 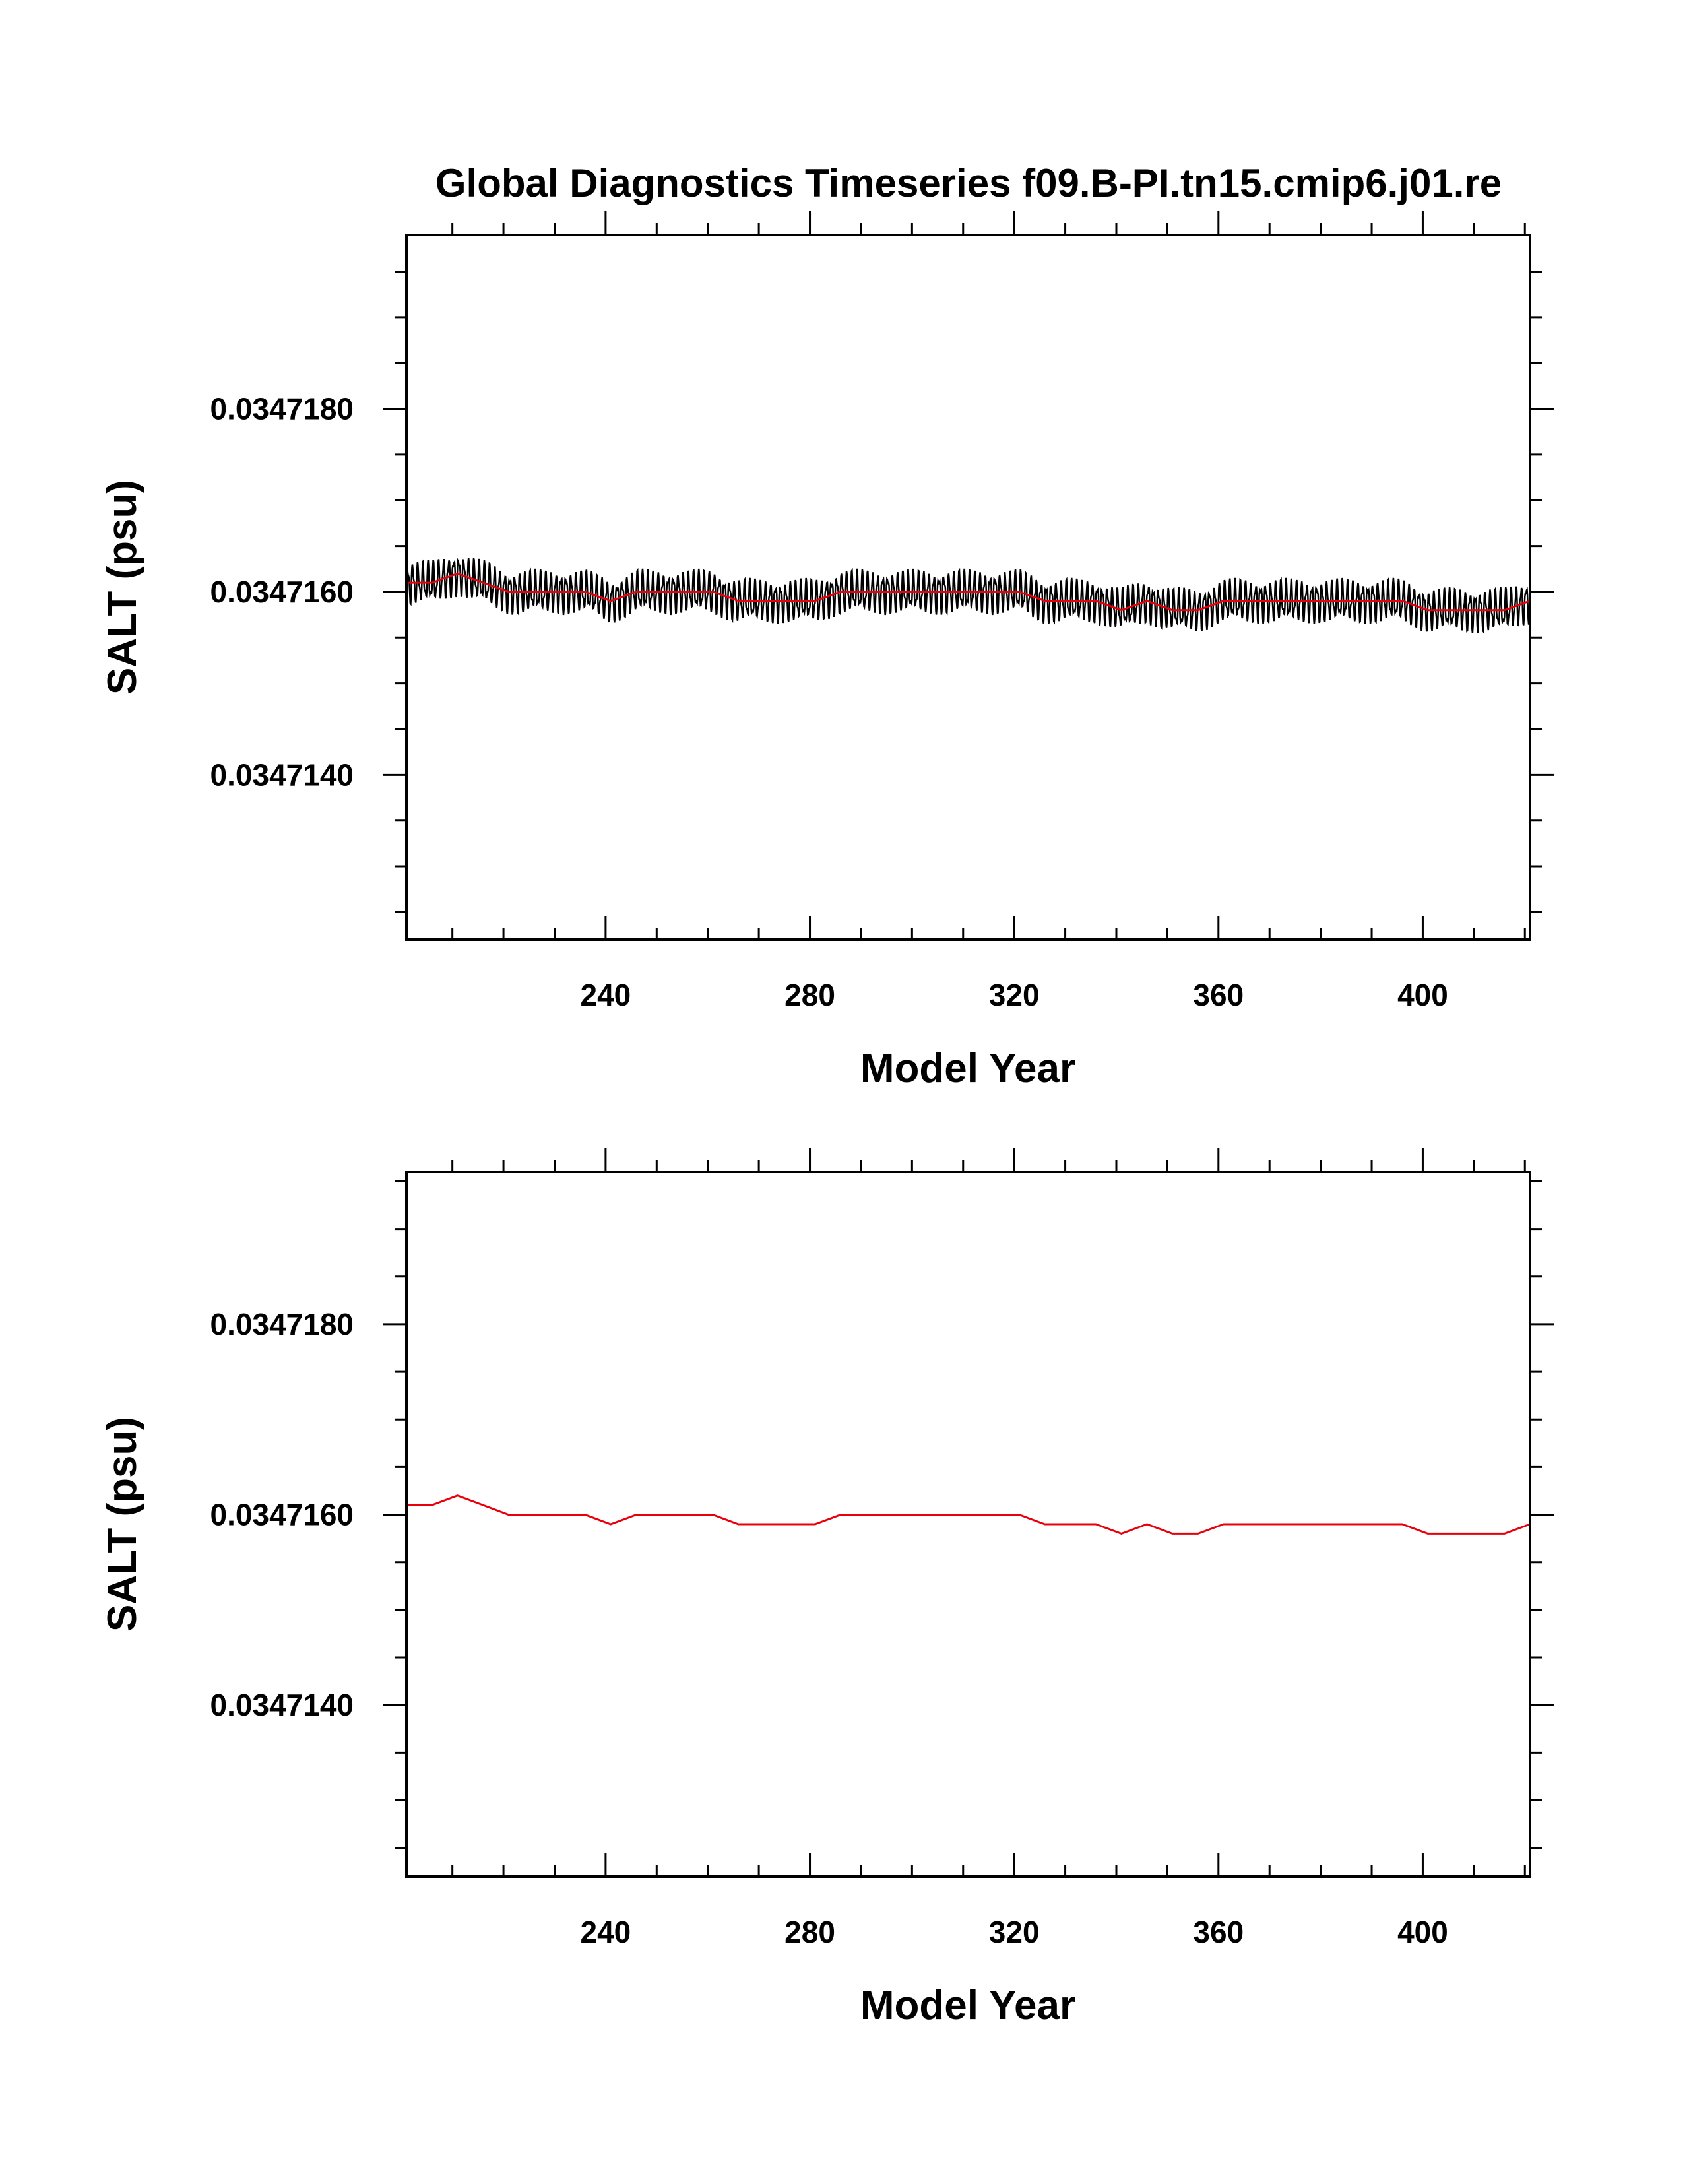 I want to click on series-monthly-line, so click(x=968, y=596).